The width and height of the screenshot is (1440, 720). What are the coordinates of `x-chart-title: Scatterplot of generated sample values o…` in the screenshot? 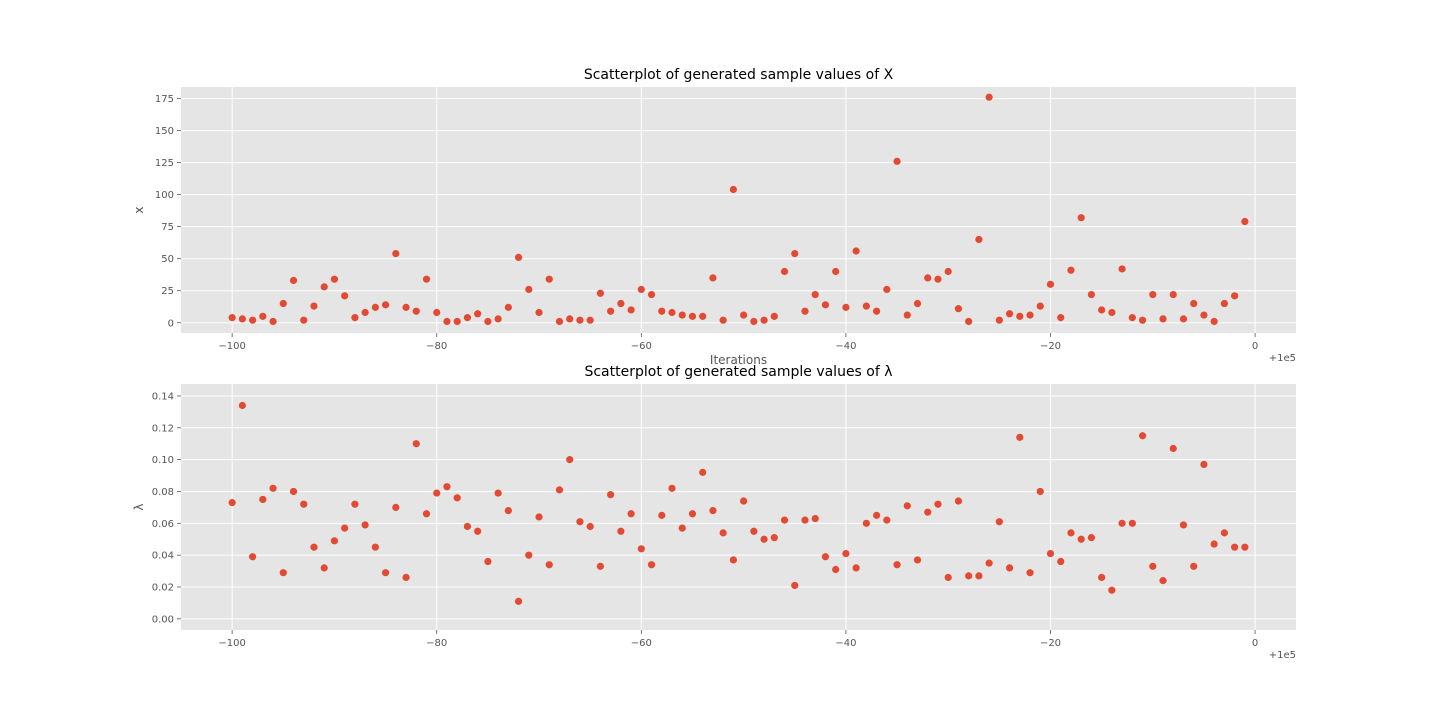 It's located at (739, 75).